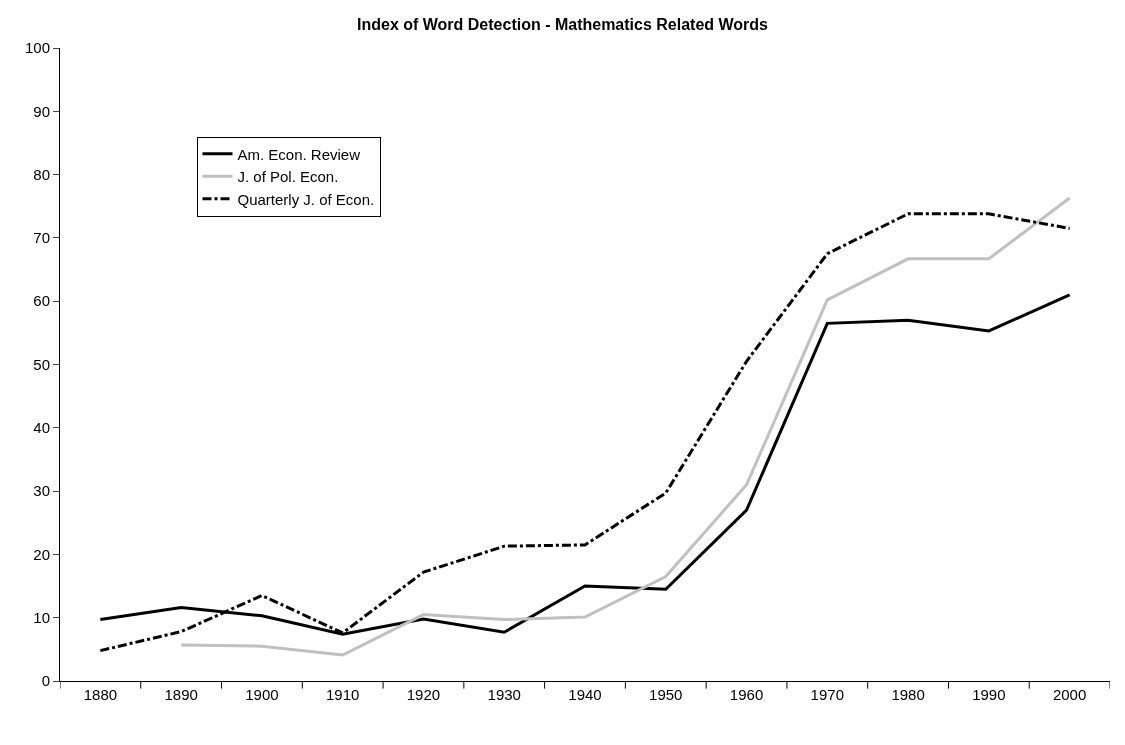 Image resolution: width=1125 pixels, height=745 pixels. What do you see at coordinates (37, 48) in the screenshot?
I see `y-tick-label: 100` at bounding box center [37, 48].